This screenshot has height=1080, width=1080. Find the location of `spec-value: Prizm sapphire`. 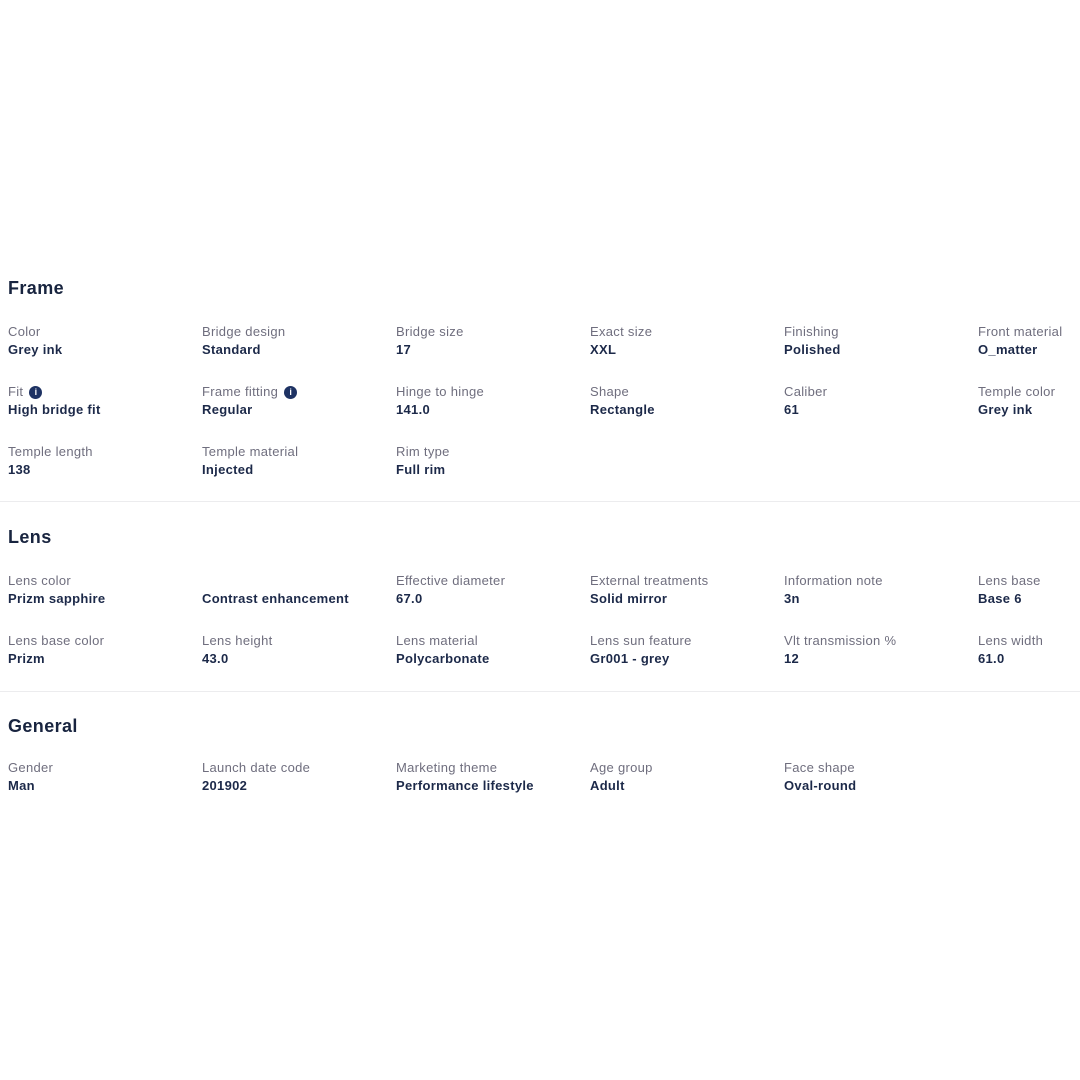

spec-value: Prizm sapphire is located at coordinates (57, 598).